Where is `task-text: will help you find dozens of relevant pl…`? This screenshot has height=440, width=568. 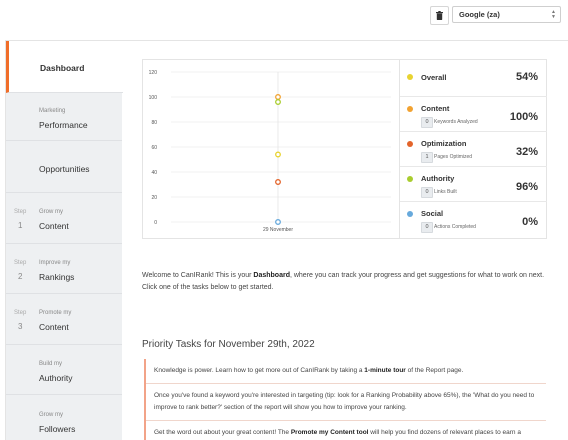
task-text: will help you find dozens of relevant pl… is located at coordinates (444, 432).